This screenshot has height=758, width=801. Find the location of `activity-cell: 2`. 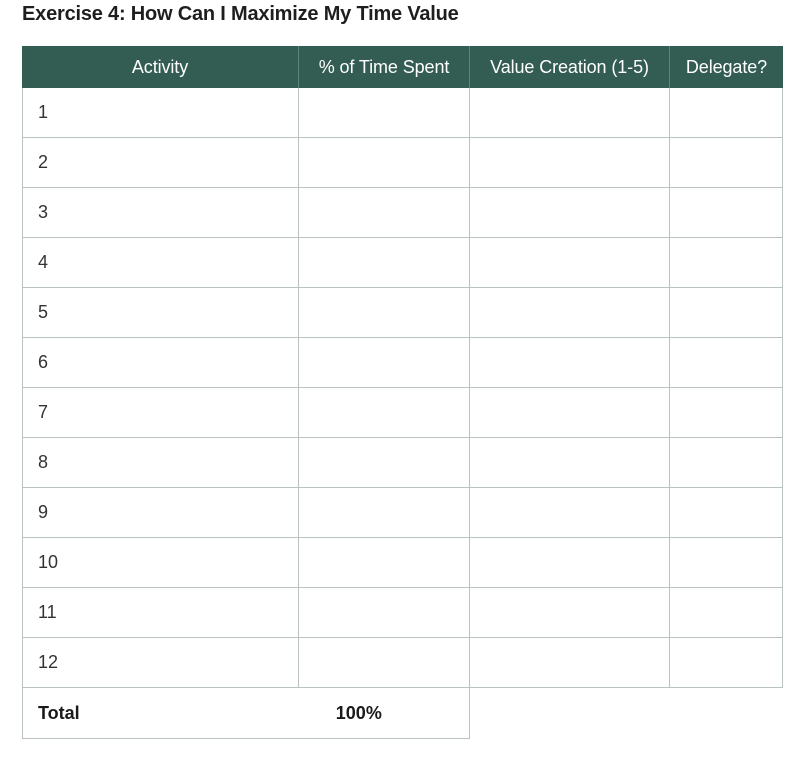

activity-cell: 2 is located at coordinates (160, 163).